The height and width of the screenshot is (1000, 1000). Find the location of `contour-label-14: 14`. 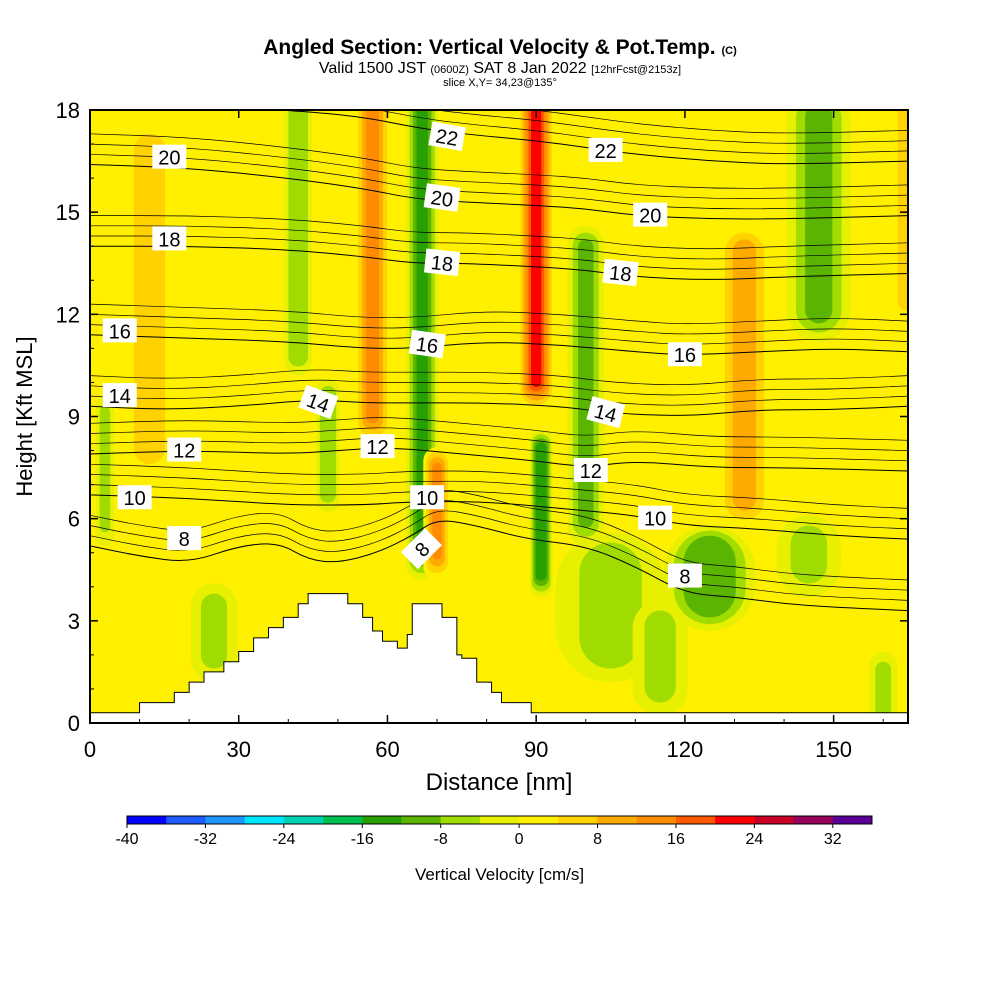

contour-label-14: 14 is located at coordinates (606, 412).